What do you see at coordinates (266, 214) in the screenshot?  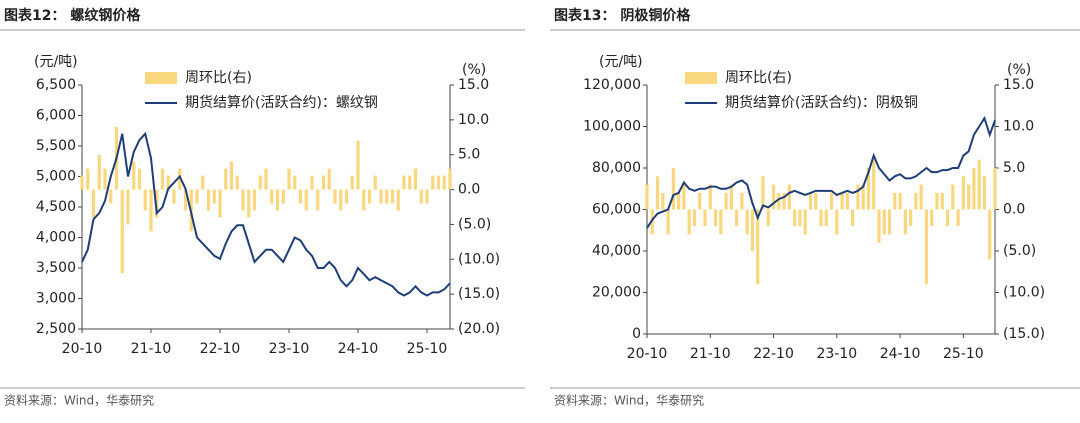 I see `line` at bounding box center [266, 214].